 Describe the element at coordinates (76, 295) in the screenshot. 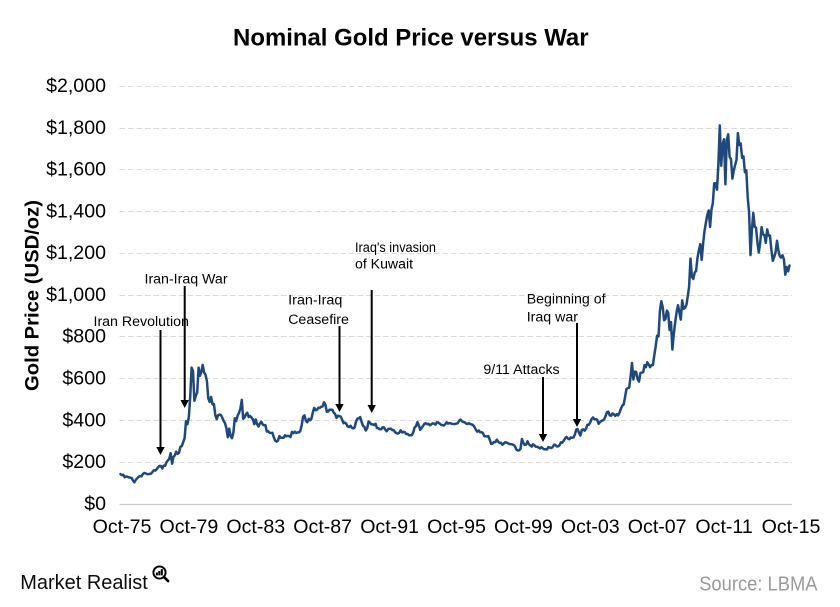

I see `svg-text: $1,000` at that location.